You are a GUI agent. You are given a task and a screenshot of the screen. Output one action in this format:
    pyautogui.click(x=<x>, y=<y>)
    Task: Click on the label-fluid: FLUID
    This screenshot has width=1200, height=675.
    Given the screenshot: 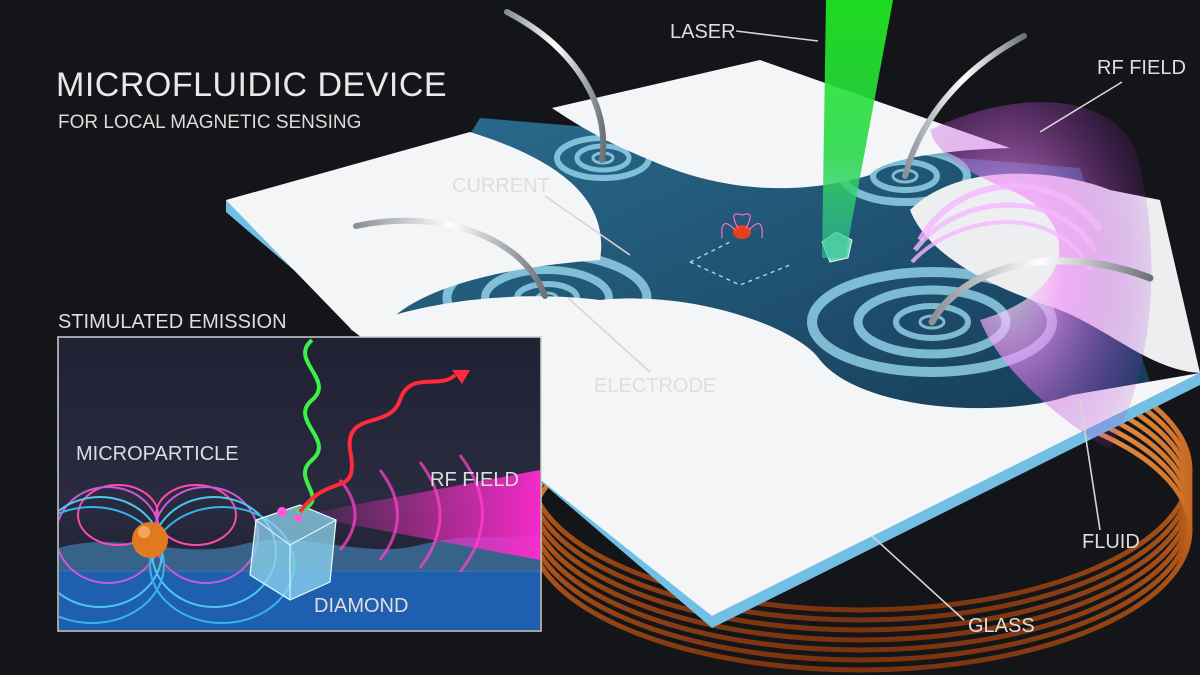 What is the action you would take?
    pyautogui.click(x=1111, y=542)
    